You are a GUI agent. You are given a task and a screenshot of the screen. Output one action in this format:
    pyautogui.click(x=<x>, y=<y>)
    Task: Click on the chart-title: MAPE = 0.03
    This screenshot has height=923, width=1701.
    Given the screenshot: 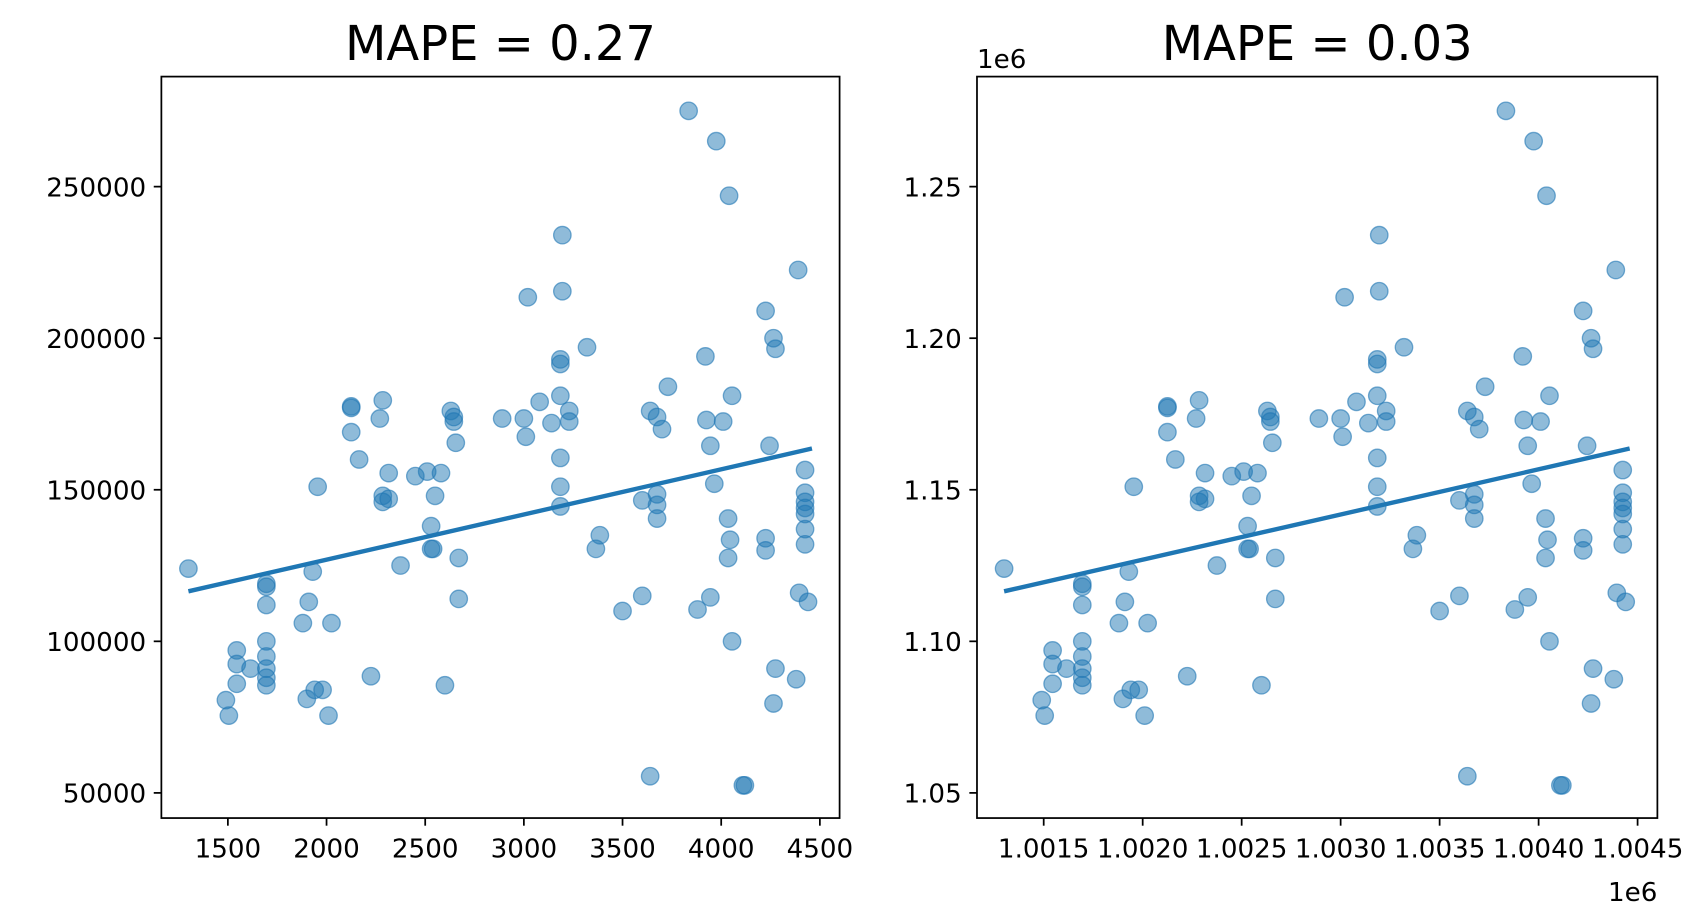 What is the action you would take?
    pyautogui.click(x=1317, y=44)
    